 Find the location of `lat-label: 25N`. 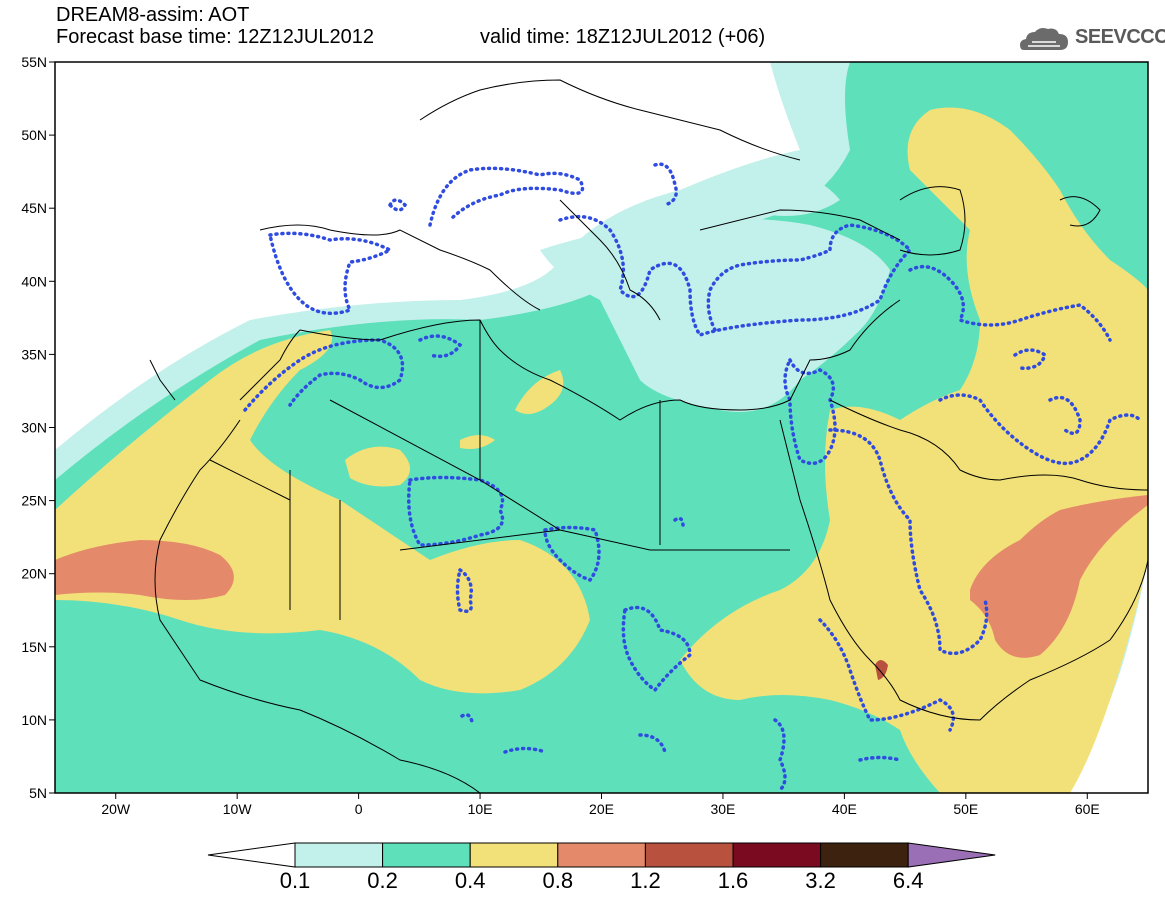

lat-label: 25N is located at coordinates (34, 501).